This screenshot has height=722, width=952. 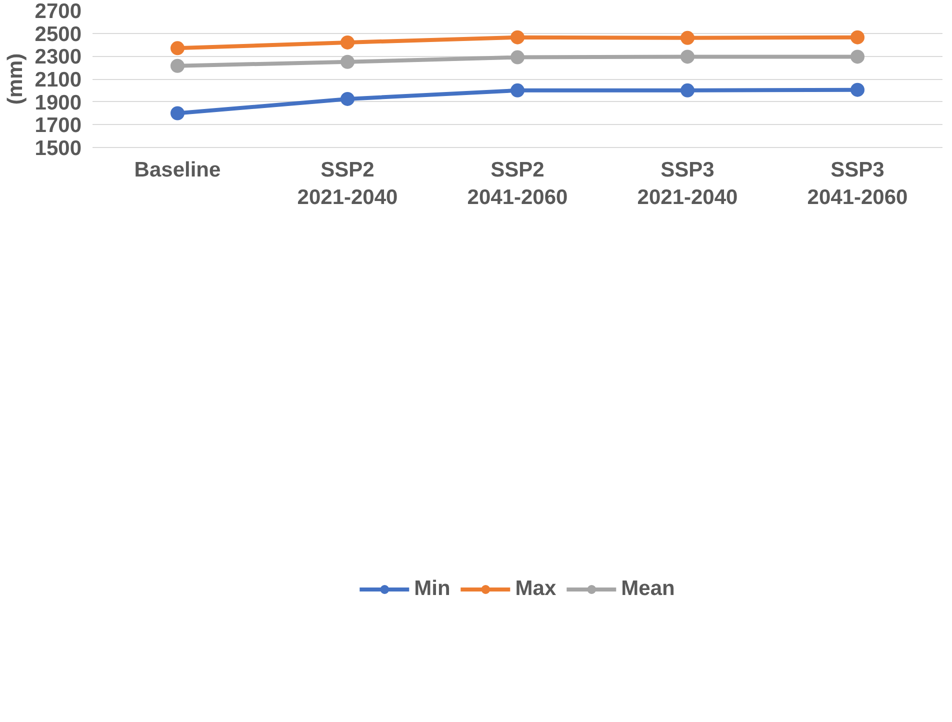 I want to click on legend-label: Max, so click(x=535, y=588).